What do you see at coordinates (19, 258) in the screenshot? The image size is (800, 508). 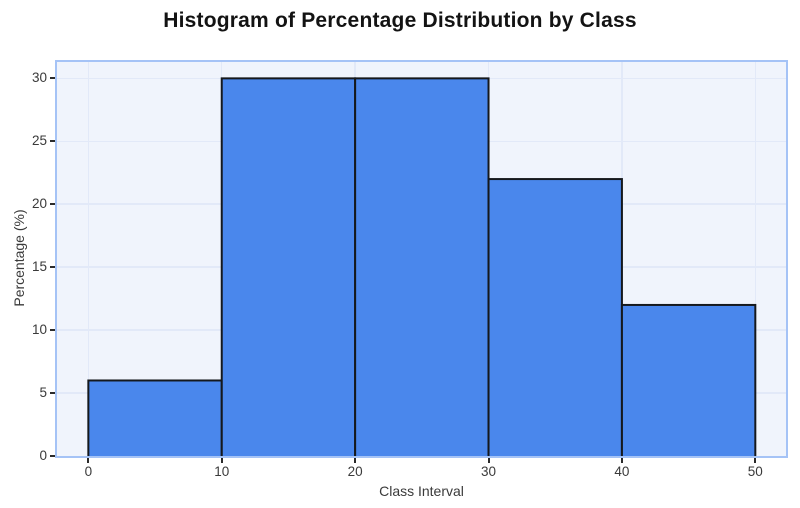 I see `y-axis-label: Percentage (%)` at bounding box center [19, 258].